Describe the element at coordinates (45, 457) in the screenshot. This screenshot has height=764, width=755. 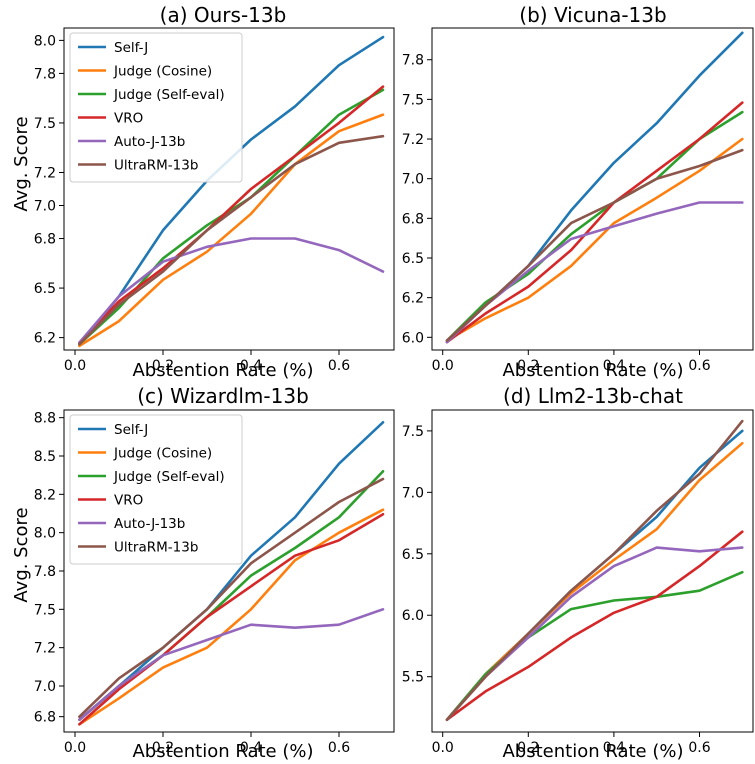
I see `y-tick-label: 8.5` at that location.